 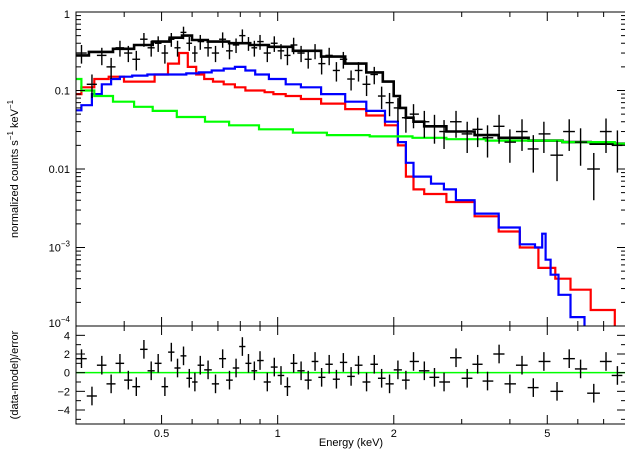 I want to click on y-title-part-2: keV, so click(x=15, y=119).